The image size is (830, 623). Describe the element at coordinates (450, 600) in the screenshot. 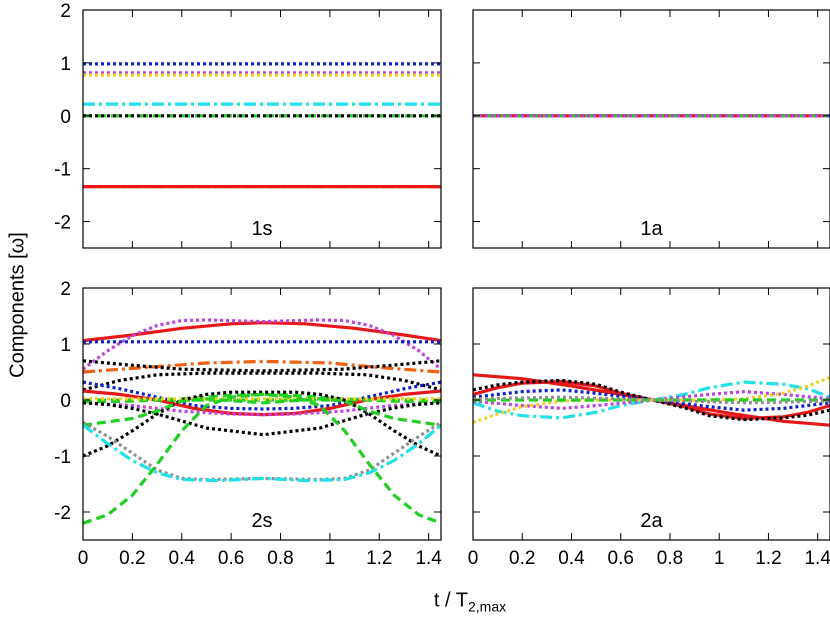

I see `x-axis-label-main: t / T` at that location.